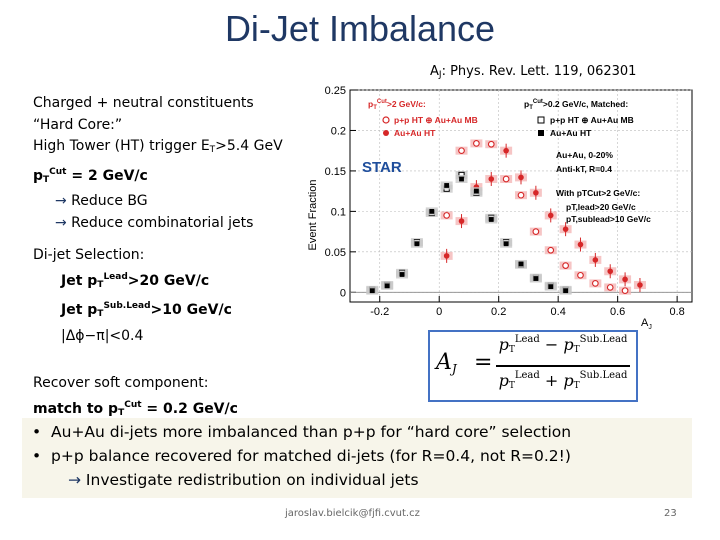 The image size is (720, 540). I want to click on formula-den-sublead: Sub.Lead, so click(603, 375).